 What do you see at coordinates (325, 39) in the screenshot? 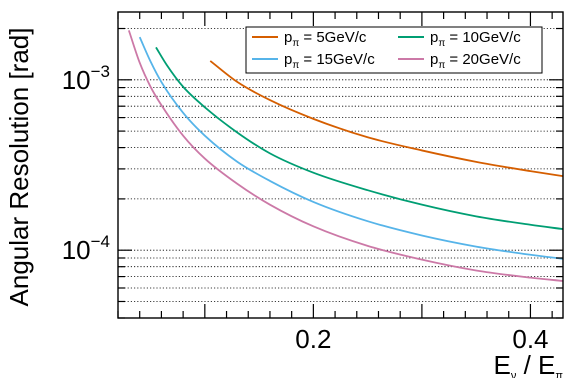
I see `legend-entry-label: pπ = 5GeV/c` at bounding box center [325, 39].